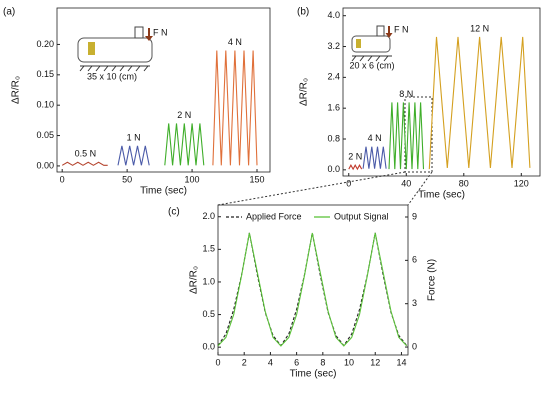 The width and height of the screenshot is (550, 394). I want to click on y-tick-label: 1.0, so click(208, 281).